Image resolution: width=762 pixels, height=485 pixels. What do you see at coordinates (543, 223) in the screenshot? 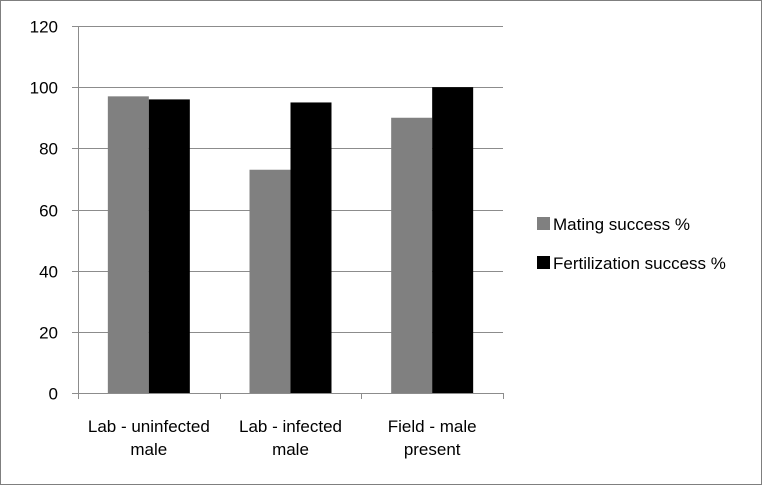
I see `legend-swatch-mating` at bounding box center [543, 223].